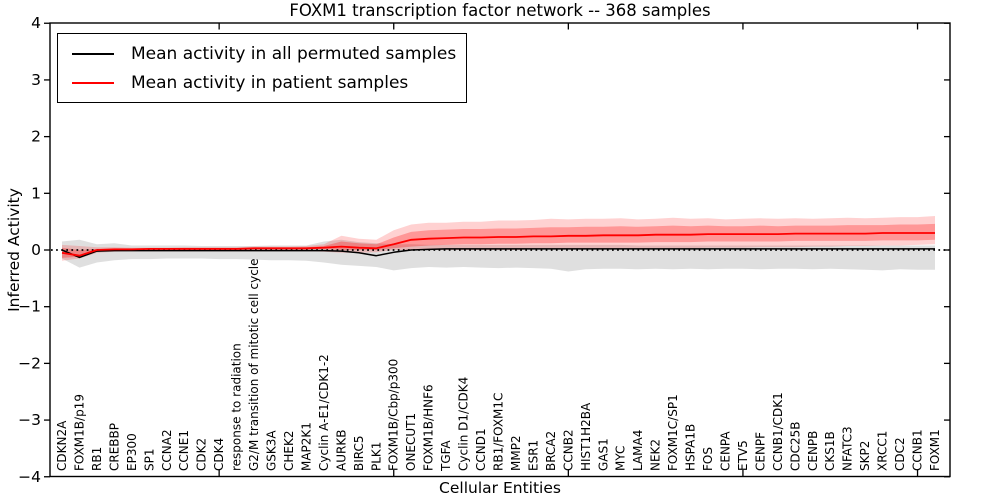 The image size is (1000, 500). What do you see at coordinates (464, 424) in the screenshot?
I see `gene-label: Cyclin D1/CDK4` at bounding box center [464, 424].